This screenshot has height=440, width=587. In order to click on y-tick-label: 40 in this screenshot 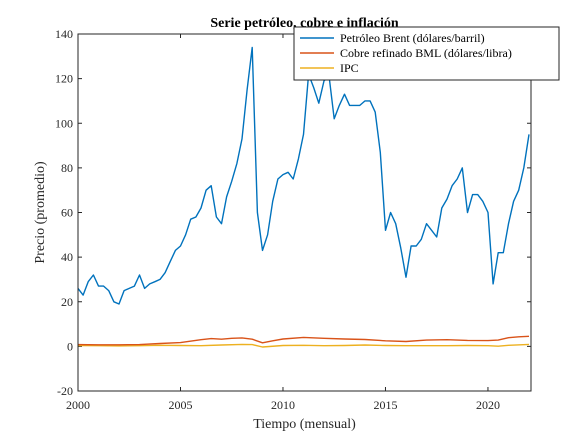, I will do `click(67, 257)`.